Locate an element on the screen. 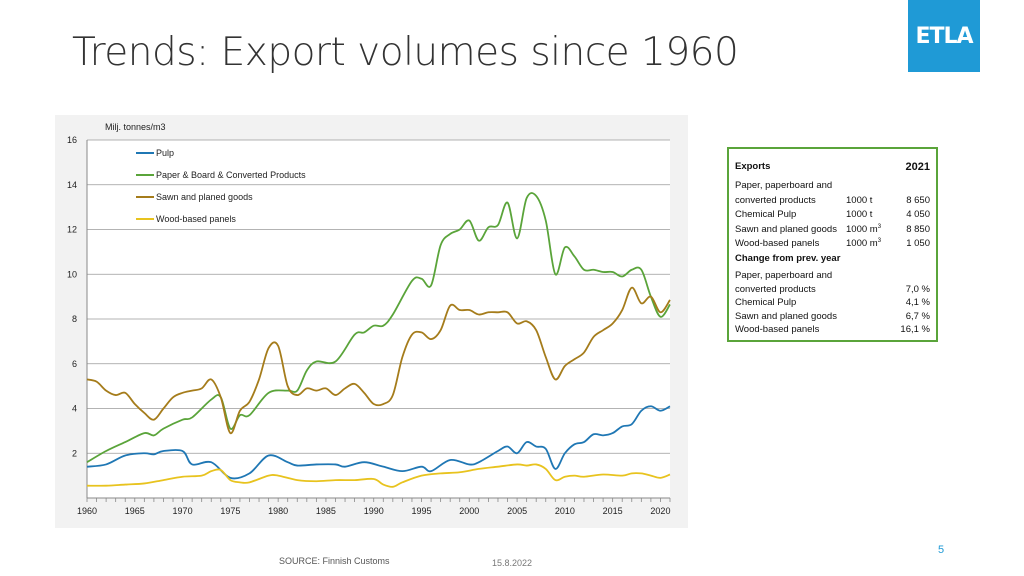 The width and height of the screenshot is (1024, 576). x-tick-label: 1975 is located at coordinates (230, 511).